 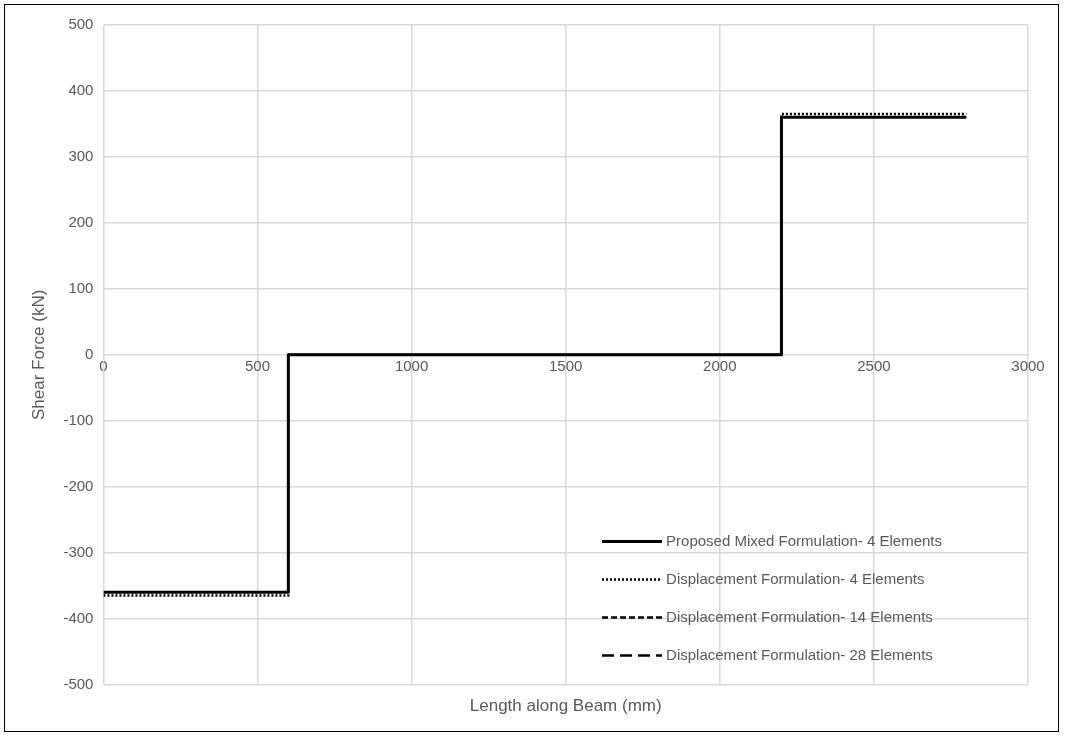 What do you see at coordinates (799, 616) in the screenshot?
I see `legend-label: Displacement Formulation- 14 Elements` at bounding box center [799, 616].